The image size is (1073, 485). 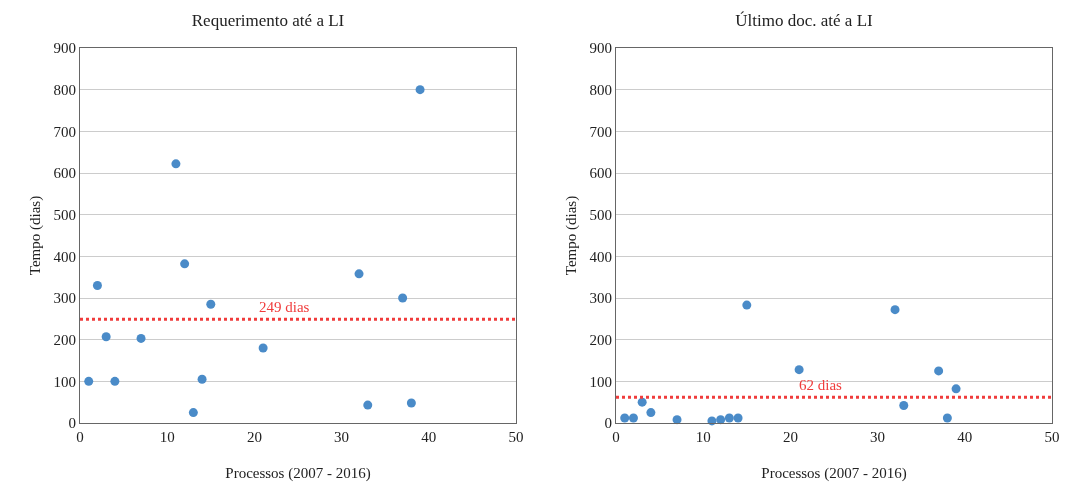 I want to click on ref-line-label: 249 dias, so click(x=284, y=307).